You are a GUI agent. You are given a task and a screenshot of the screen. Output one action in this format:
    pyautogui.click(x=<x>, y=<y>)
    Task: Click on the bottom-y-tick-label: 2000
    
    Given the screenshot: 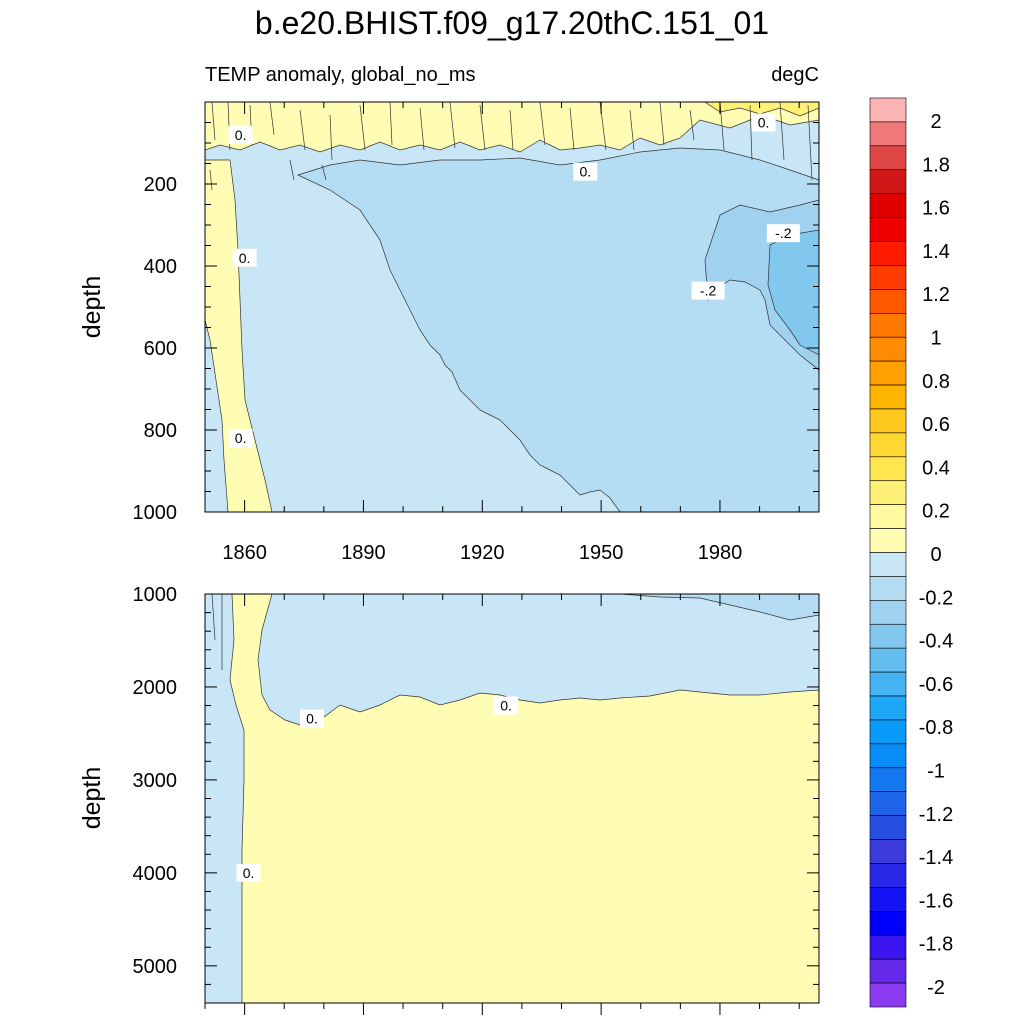 What is the action you would take?
    pyautogui.click(x=155, y=688)
    